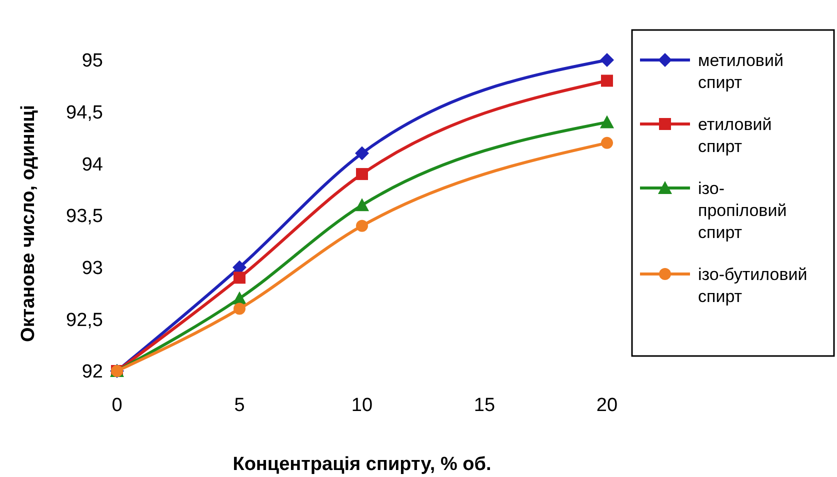 This screenshot has height=477, width=837. What do you see at coordinates (92, 61) in the screenshot?
I see `y-tick-label: 95` at bounding box center [92, 61].